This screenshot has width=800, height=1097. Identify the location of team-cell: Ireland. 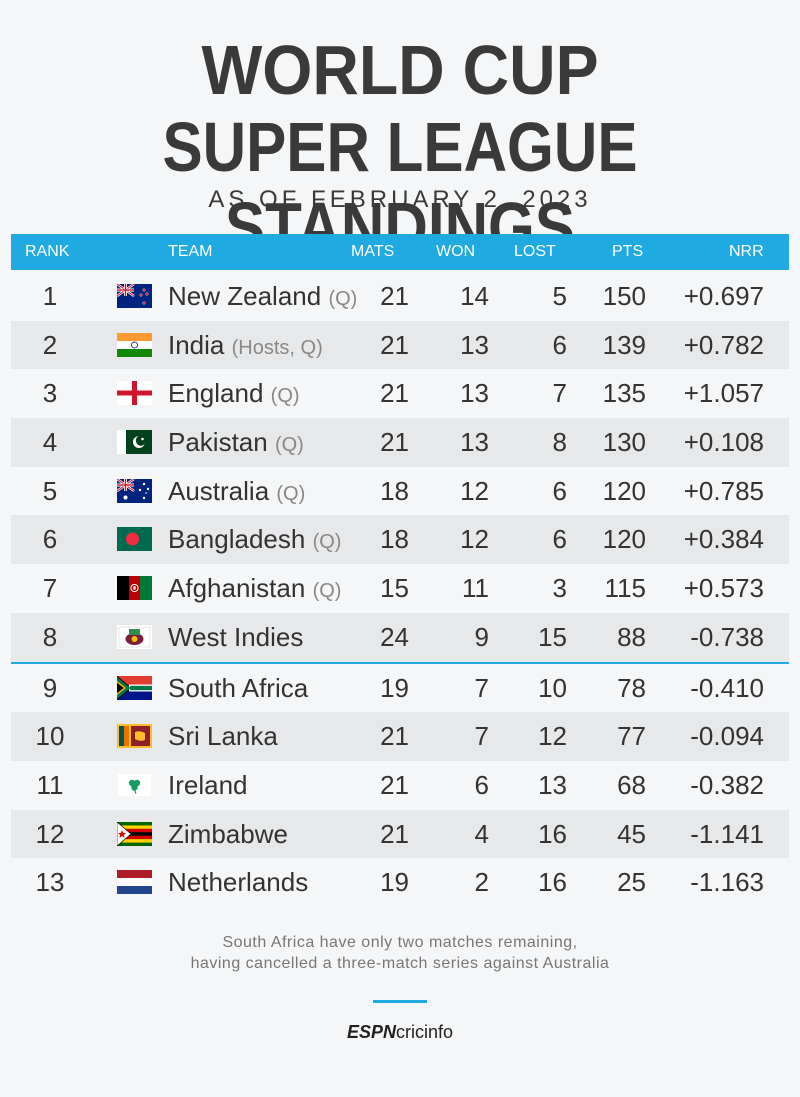
(208, 786).